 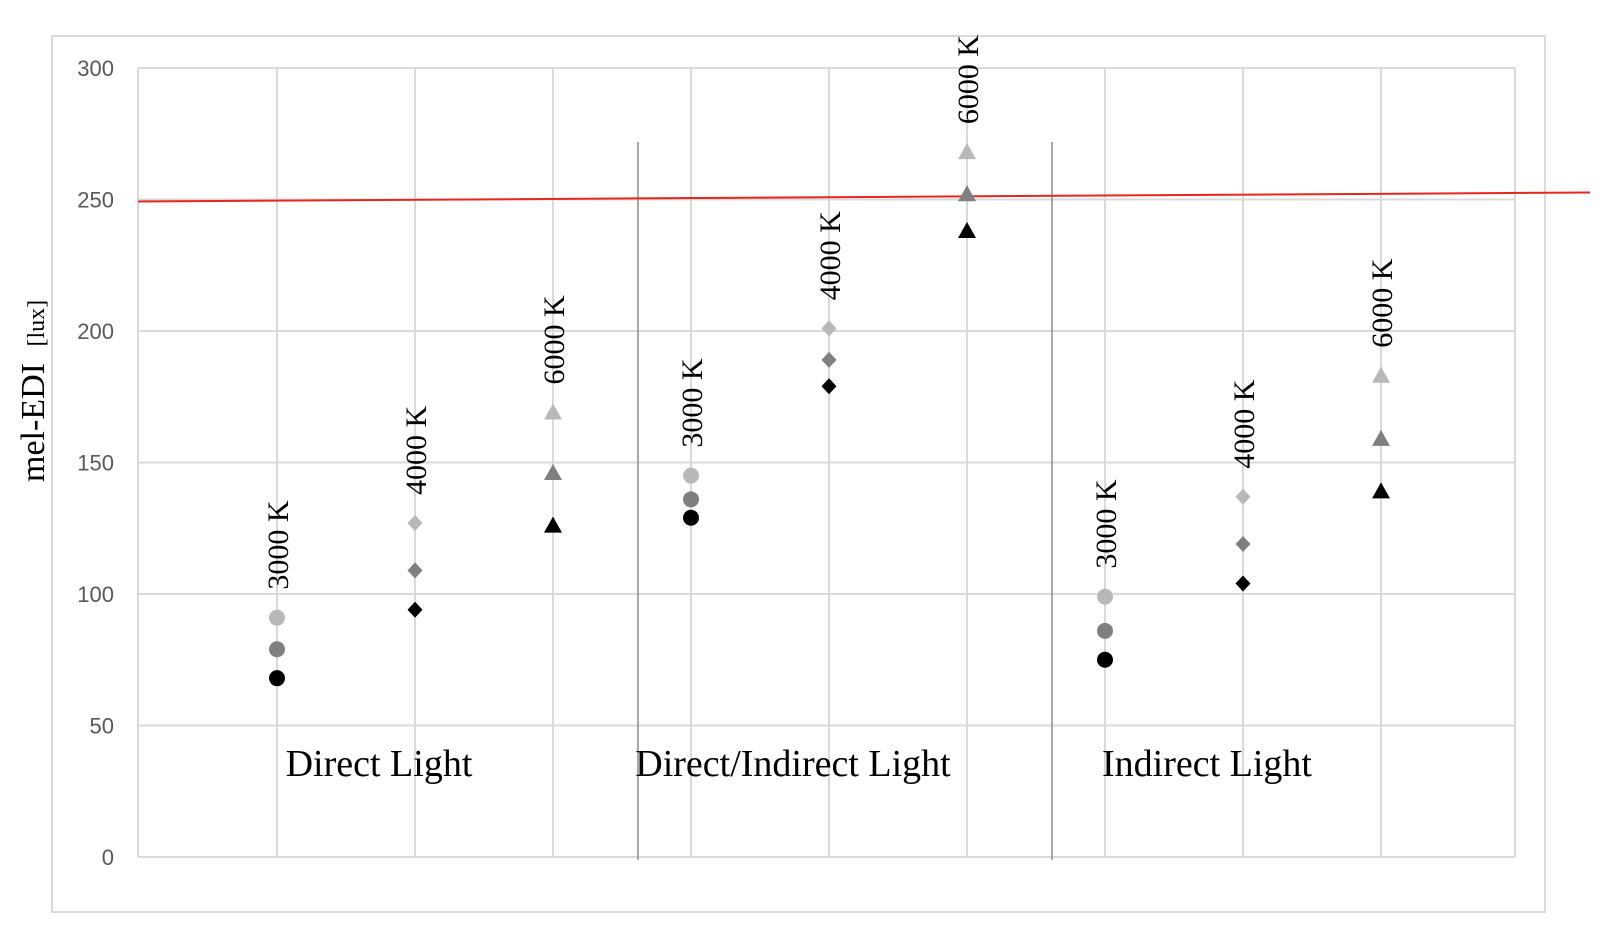 What do you see at coordinates (379, 764) in the screenshot?
I see `group-label: Direct Light` at bounding box center [379, 764].